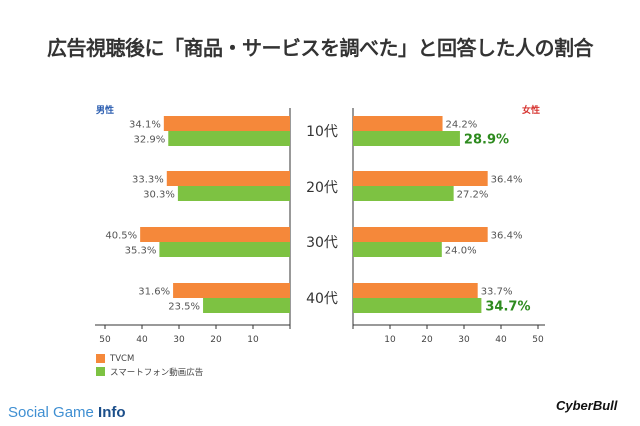 The height and width of the screenshot is (426, 640). I want to click on legend-label-tvcm: TVCM, so click(122, 358).